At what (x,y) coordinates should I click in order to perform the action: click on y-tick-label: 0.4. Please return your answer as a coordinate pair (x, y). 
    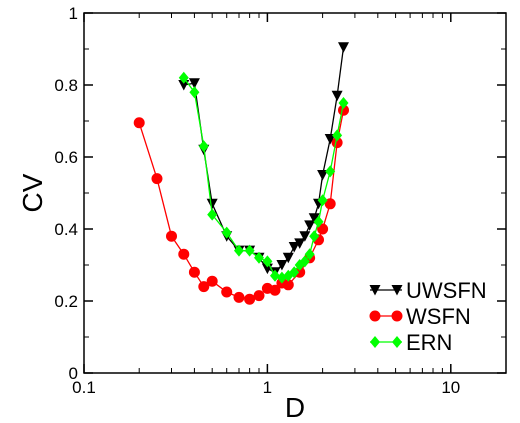
    Looking at the image, I should click on (66, 229).